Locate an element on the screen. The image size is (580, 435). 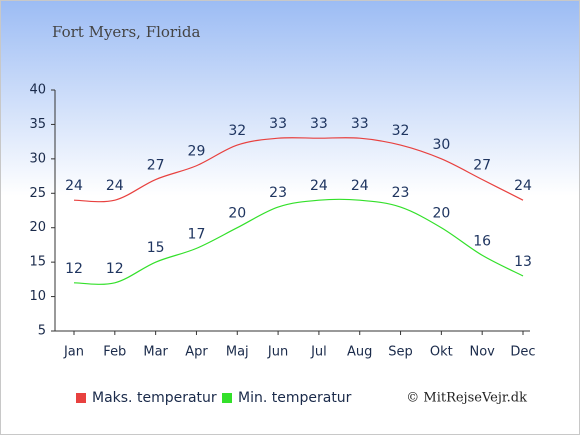
x-tick-label: Dec is located at coordinates (522, 352).